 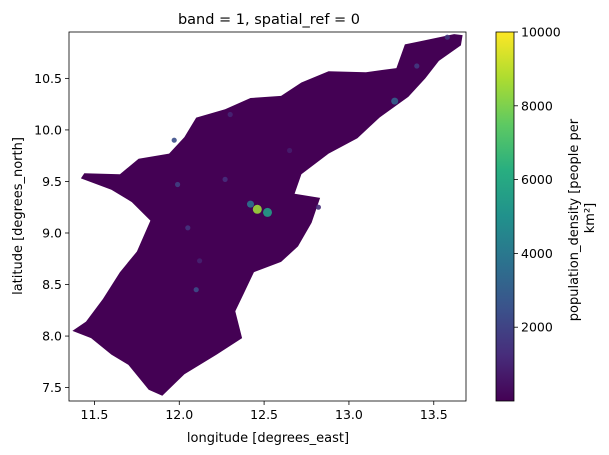 I want to click on colorbar-ticks: 2000 4000 6000 8000 10000, so click(x=537, y=180).